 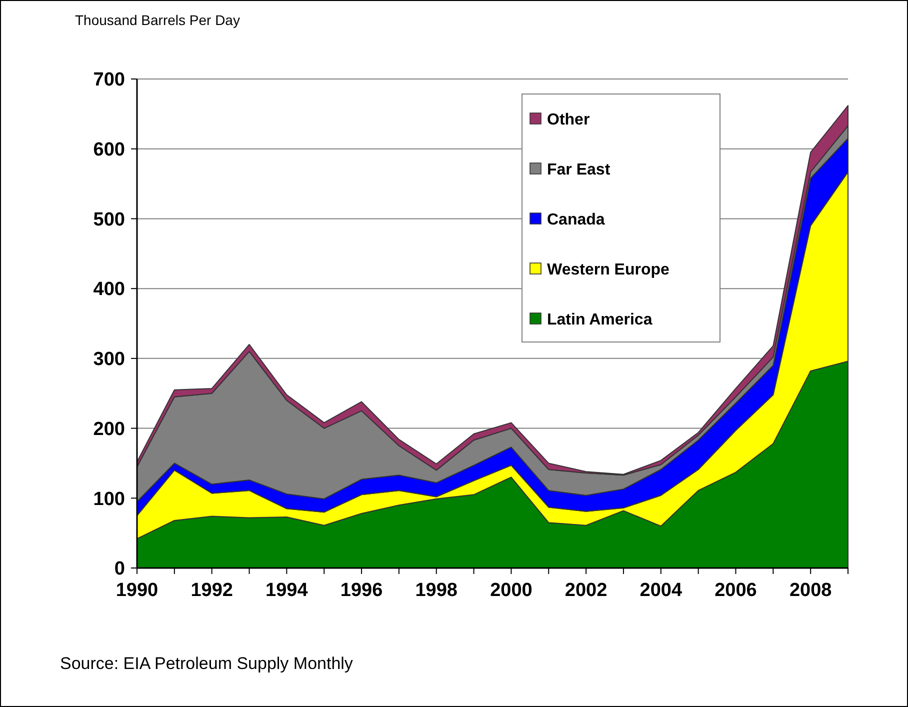 What do you see at coordinates (661, 590) in the screenshot?
I see `x-tick-label: 2004` at bounding box center [661, 590].